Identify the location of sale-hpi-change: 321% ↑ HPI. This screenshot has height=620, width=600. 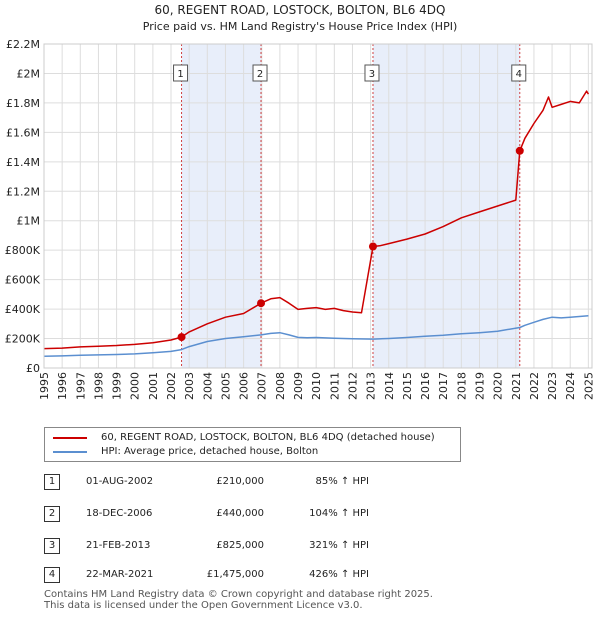
(339, 545).